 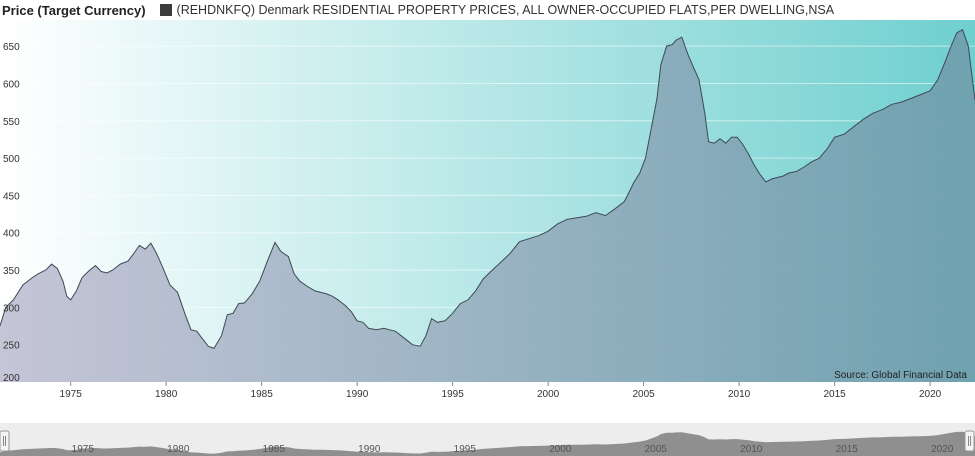 What do you see at coordinates (178, 449) in the screenshot?
I see `navigator-tick-label: 1980` at bounding box center [178, 449].